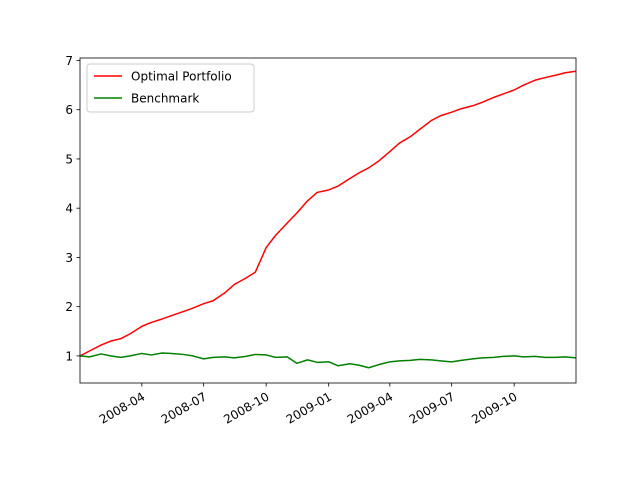  Describe the element at coordinates (69, 61) in the screenshot. I see `y-tick-label: 7` at that location.